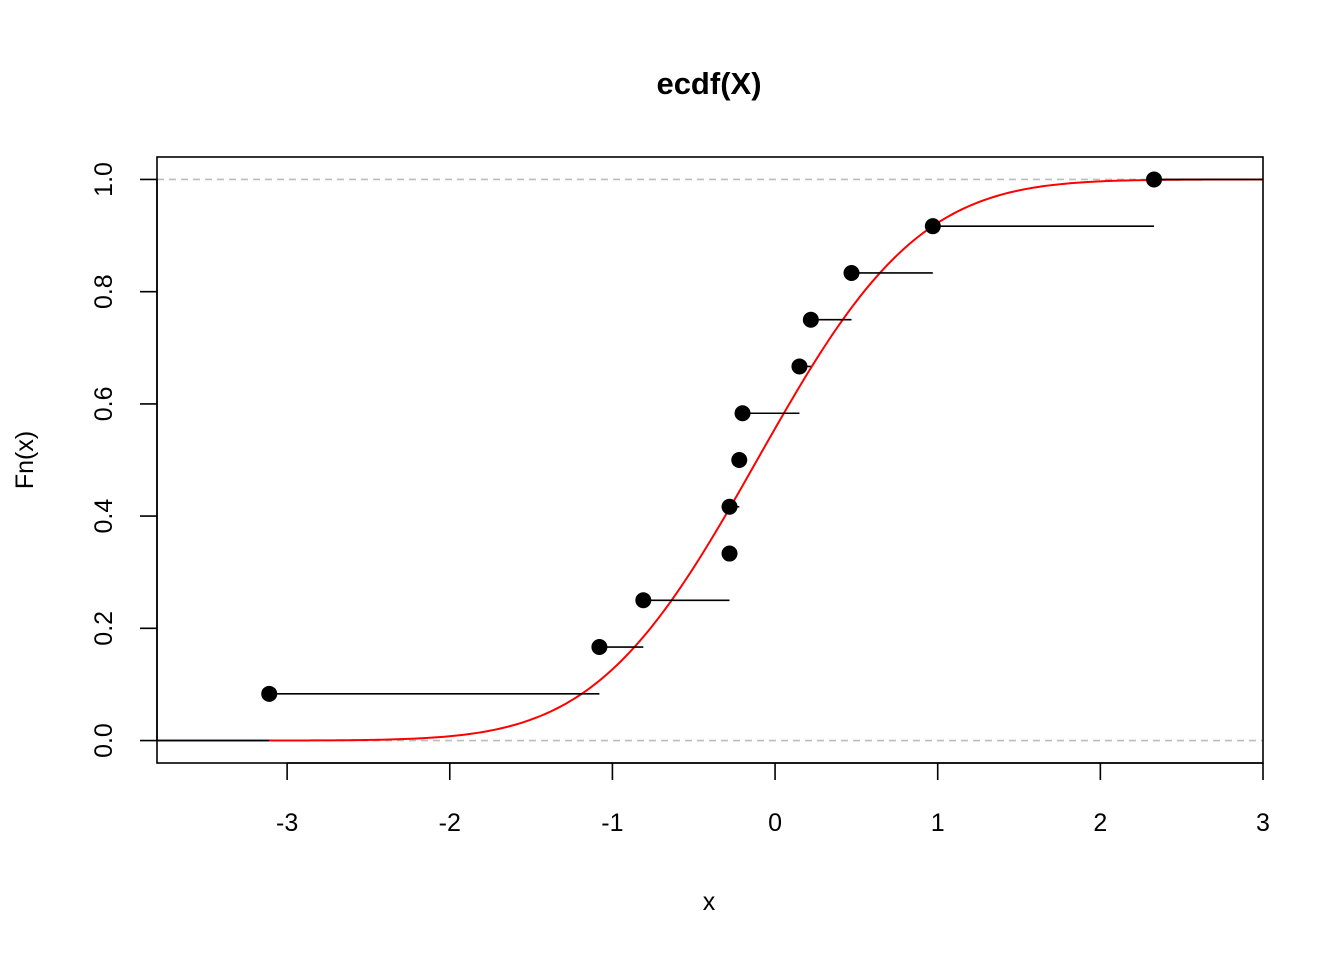 The image size is (1344, 960). I want to click on x-tick-label-1: -2, so click(450, 823).